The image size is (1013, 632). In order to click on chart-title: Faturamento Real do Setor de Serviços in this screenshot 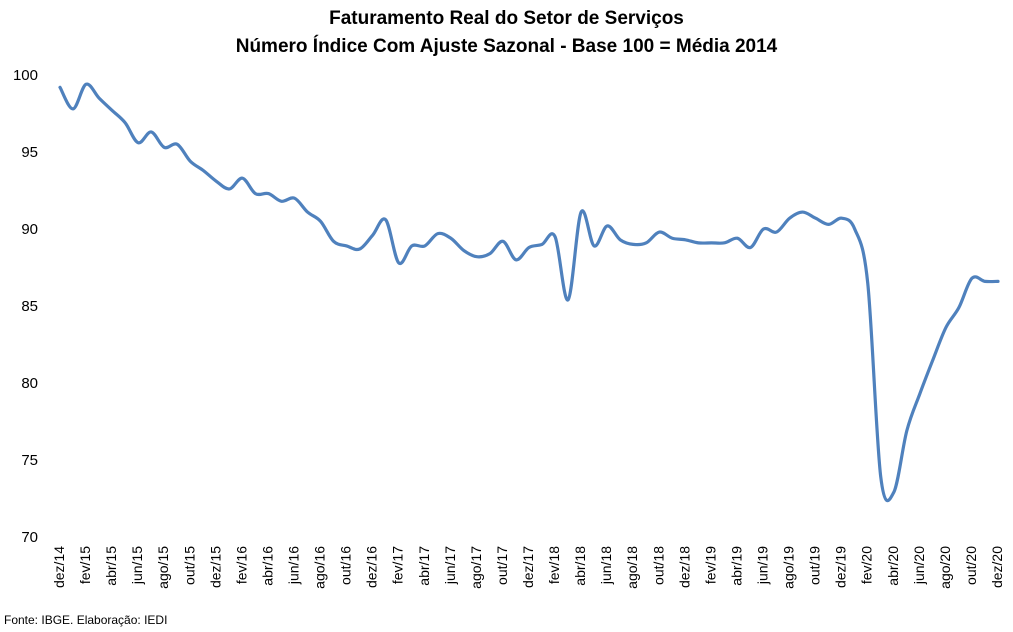, I will do `click(506, 18)`.